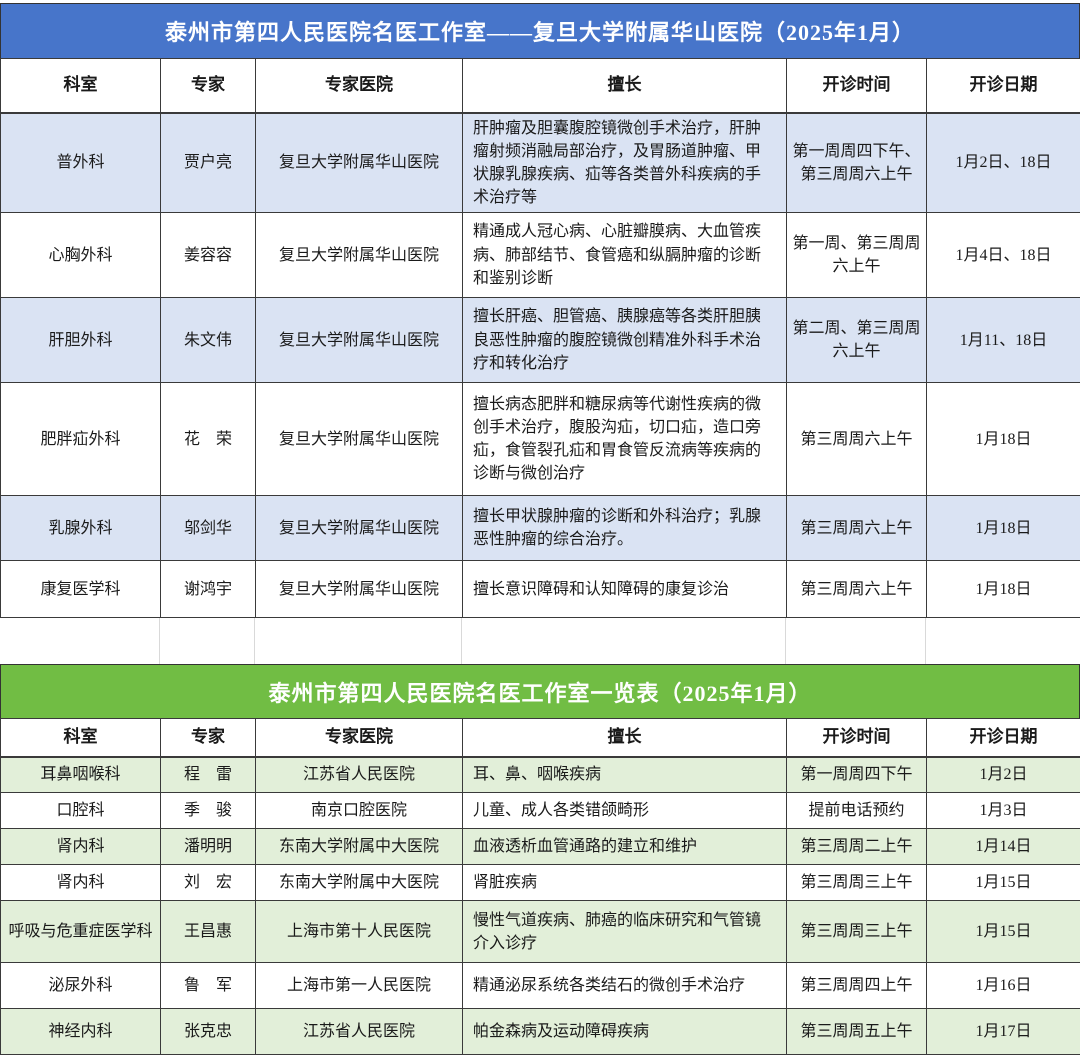 This screenshot has height=1055, width=1080. I want to click on time-cell: 第三周周二上午, so click(857, 847).